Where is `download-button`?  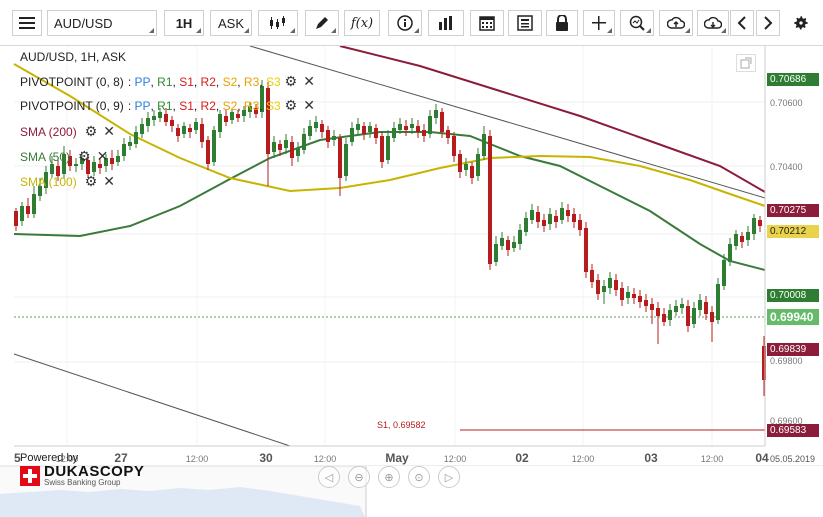
download-button is located at coordinates (713, 23).